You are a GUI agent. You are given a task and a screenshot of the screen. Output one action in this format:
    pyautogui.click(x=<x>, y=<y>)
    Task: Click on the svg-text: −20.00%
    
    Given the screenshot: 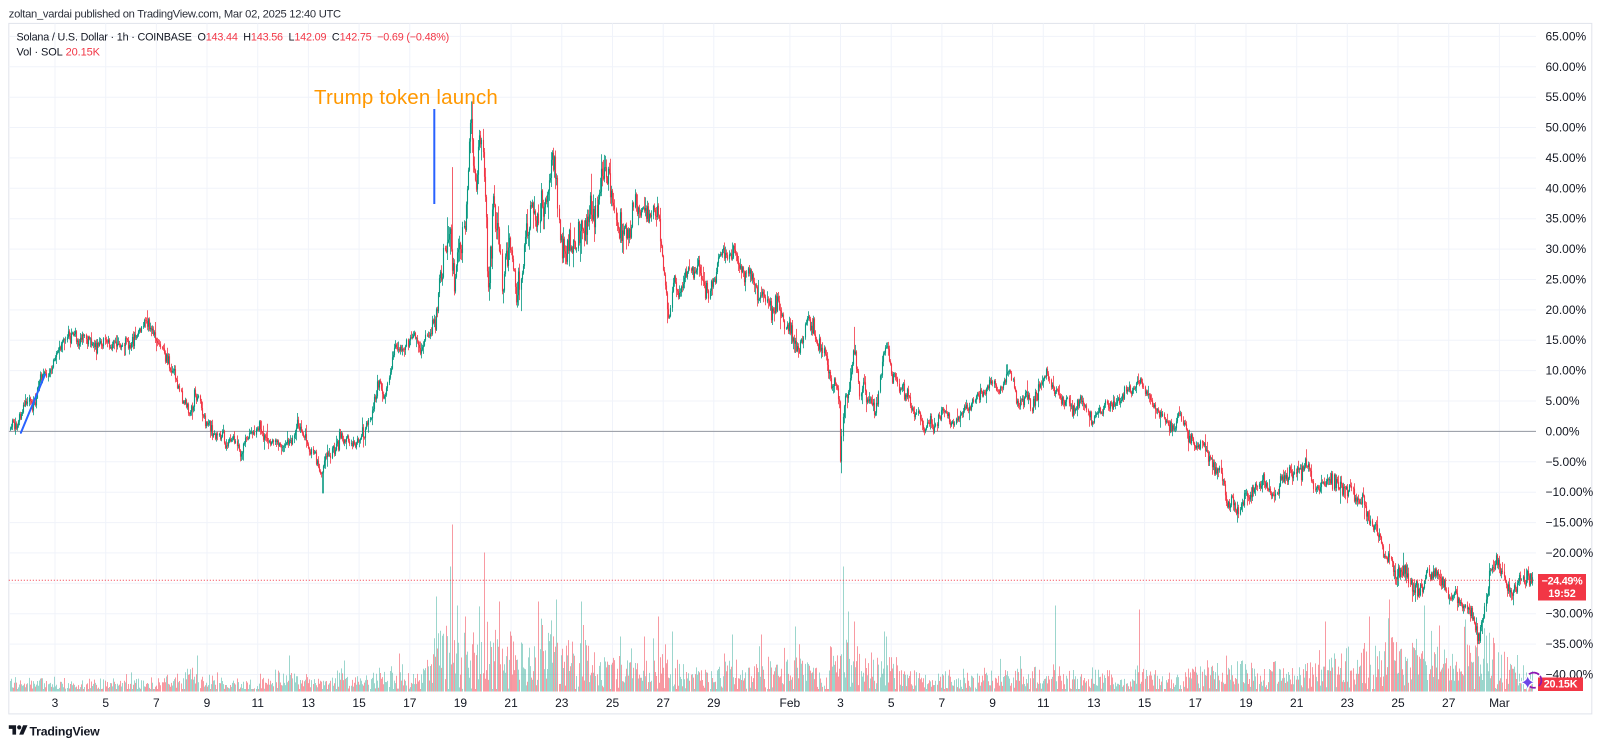 What is the action you would take?
    pyautogui.click(x=1570, y=553)
    